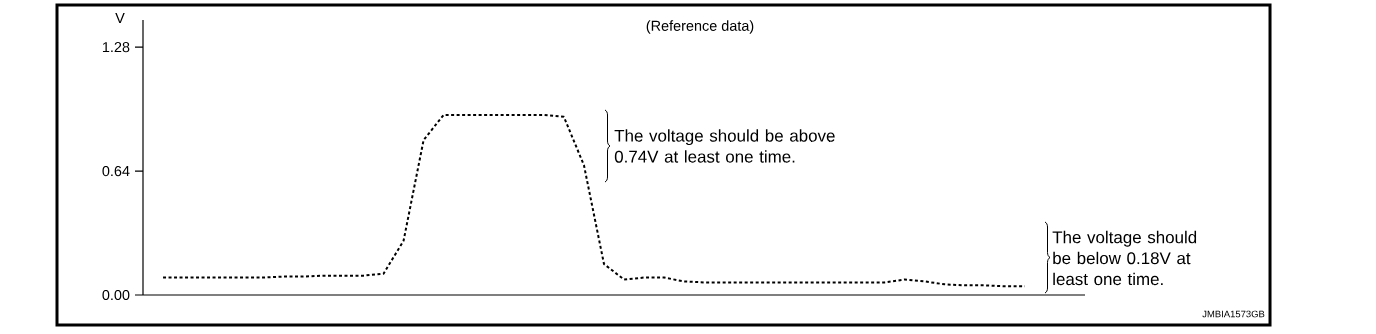  Describe the element at coordinates (116, 295) in the screenshot. I see `y-tick-label: 0.00` at that location.